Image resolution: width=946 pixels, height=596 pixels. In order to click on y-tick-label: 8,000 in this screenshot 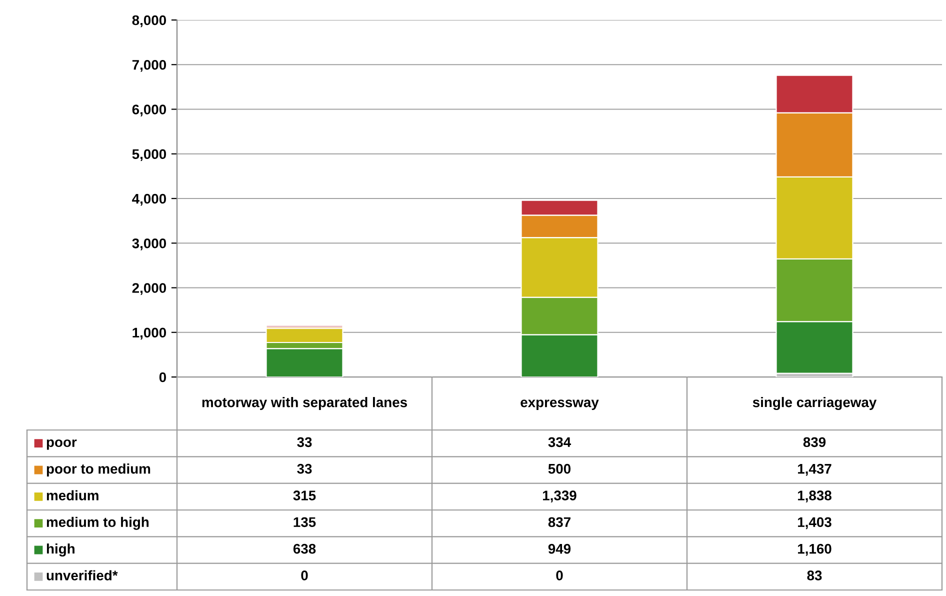, I will do `click(149, 21)`.